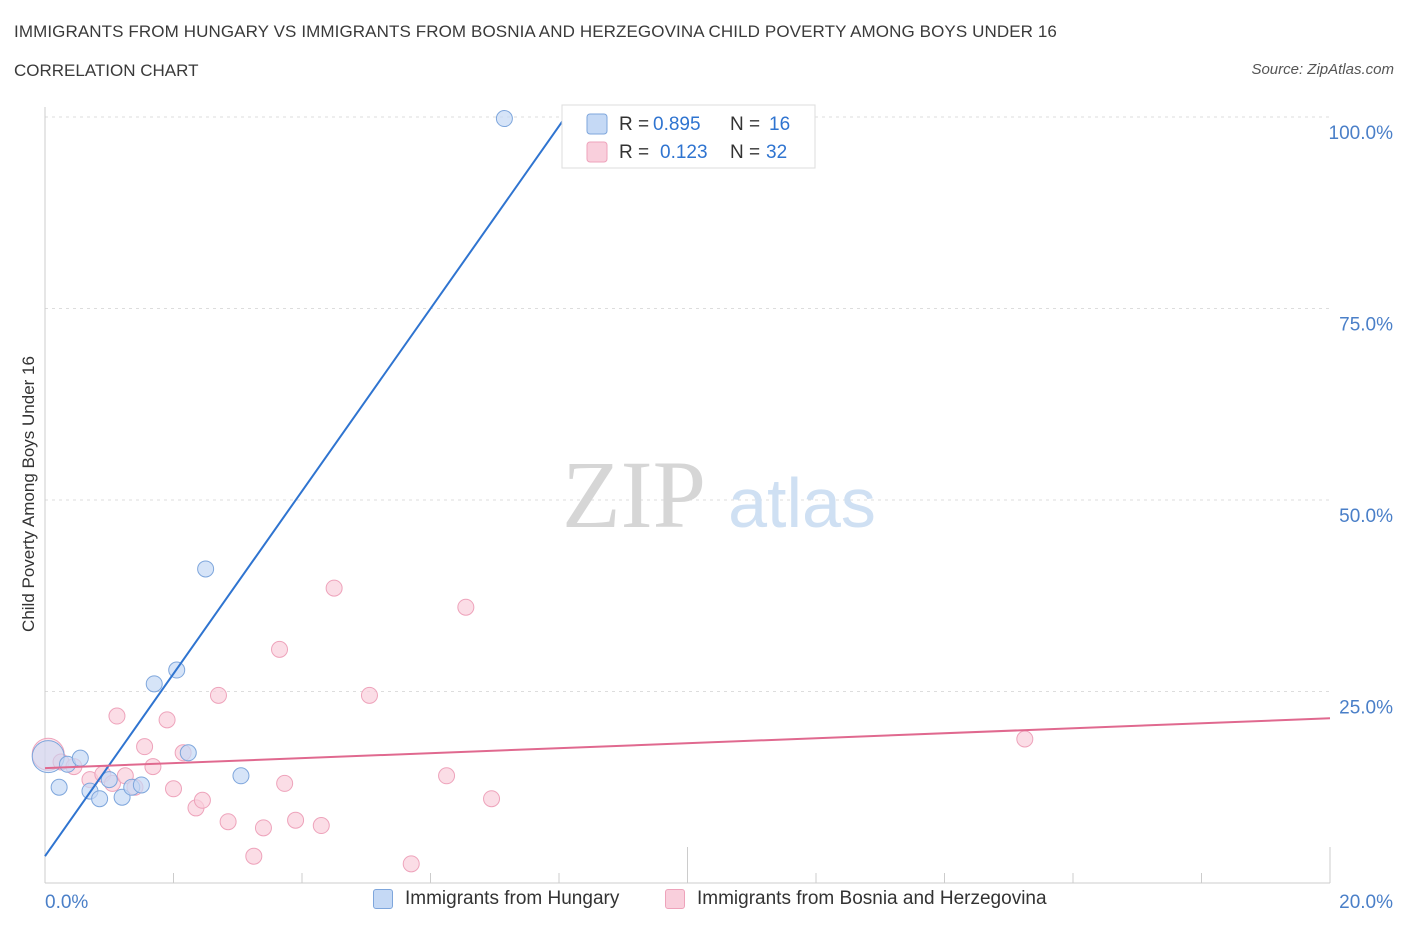 The image size is (1406, 930). What do you see at coordinates (872, 898) in the screenshot?
I see `legend-label-bosnia: Immigrants from Bosnia and Herzegovina` at bounding box center [872, 898].